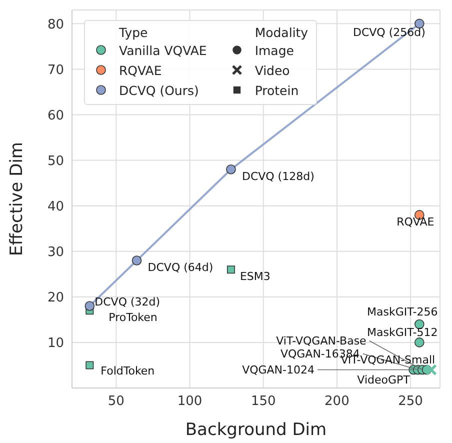 The height and width of the screenshot is (443, 452). What do you see at coordinates (133, 32) in the screenshot?
I see `legend-title: Type` at bounding box center [133, 32].